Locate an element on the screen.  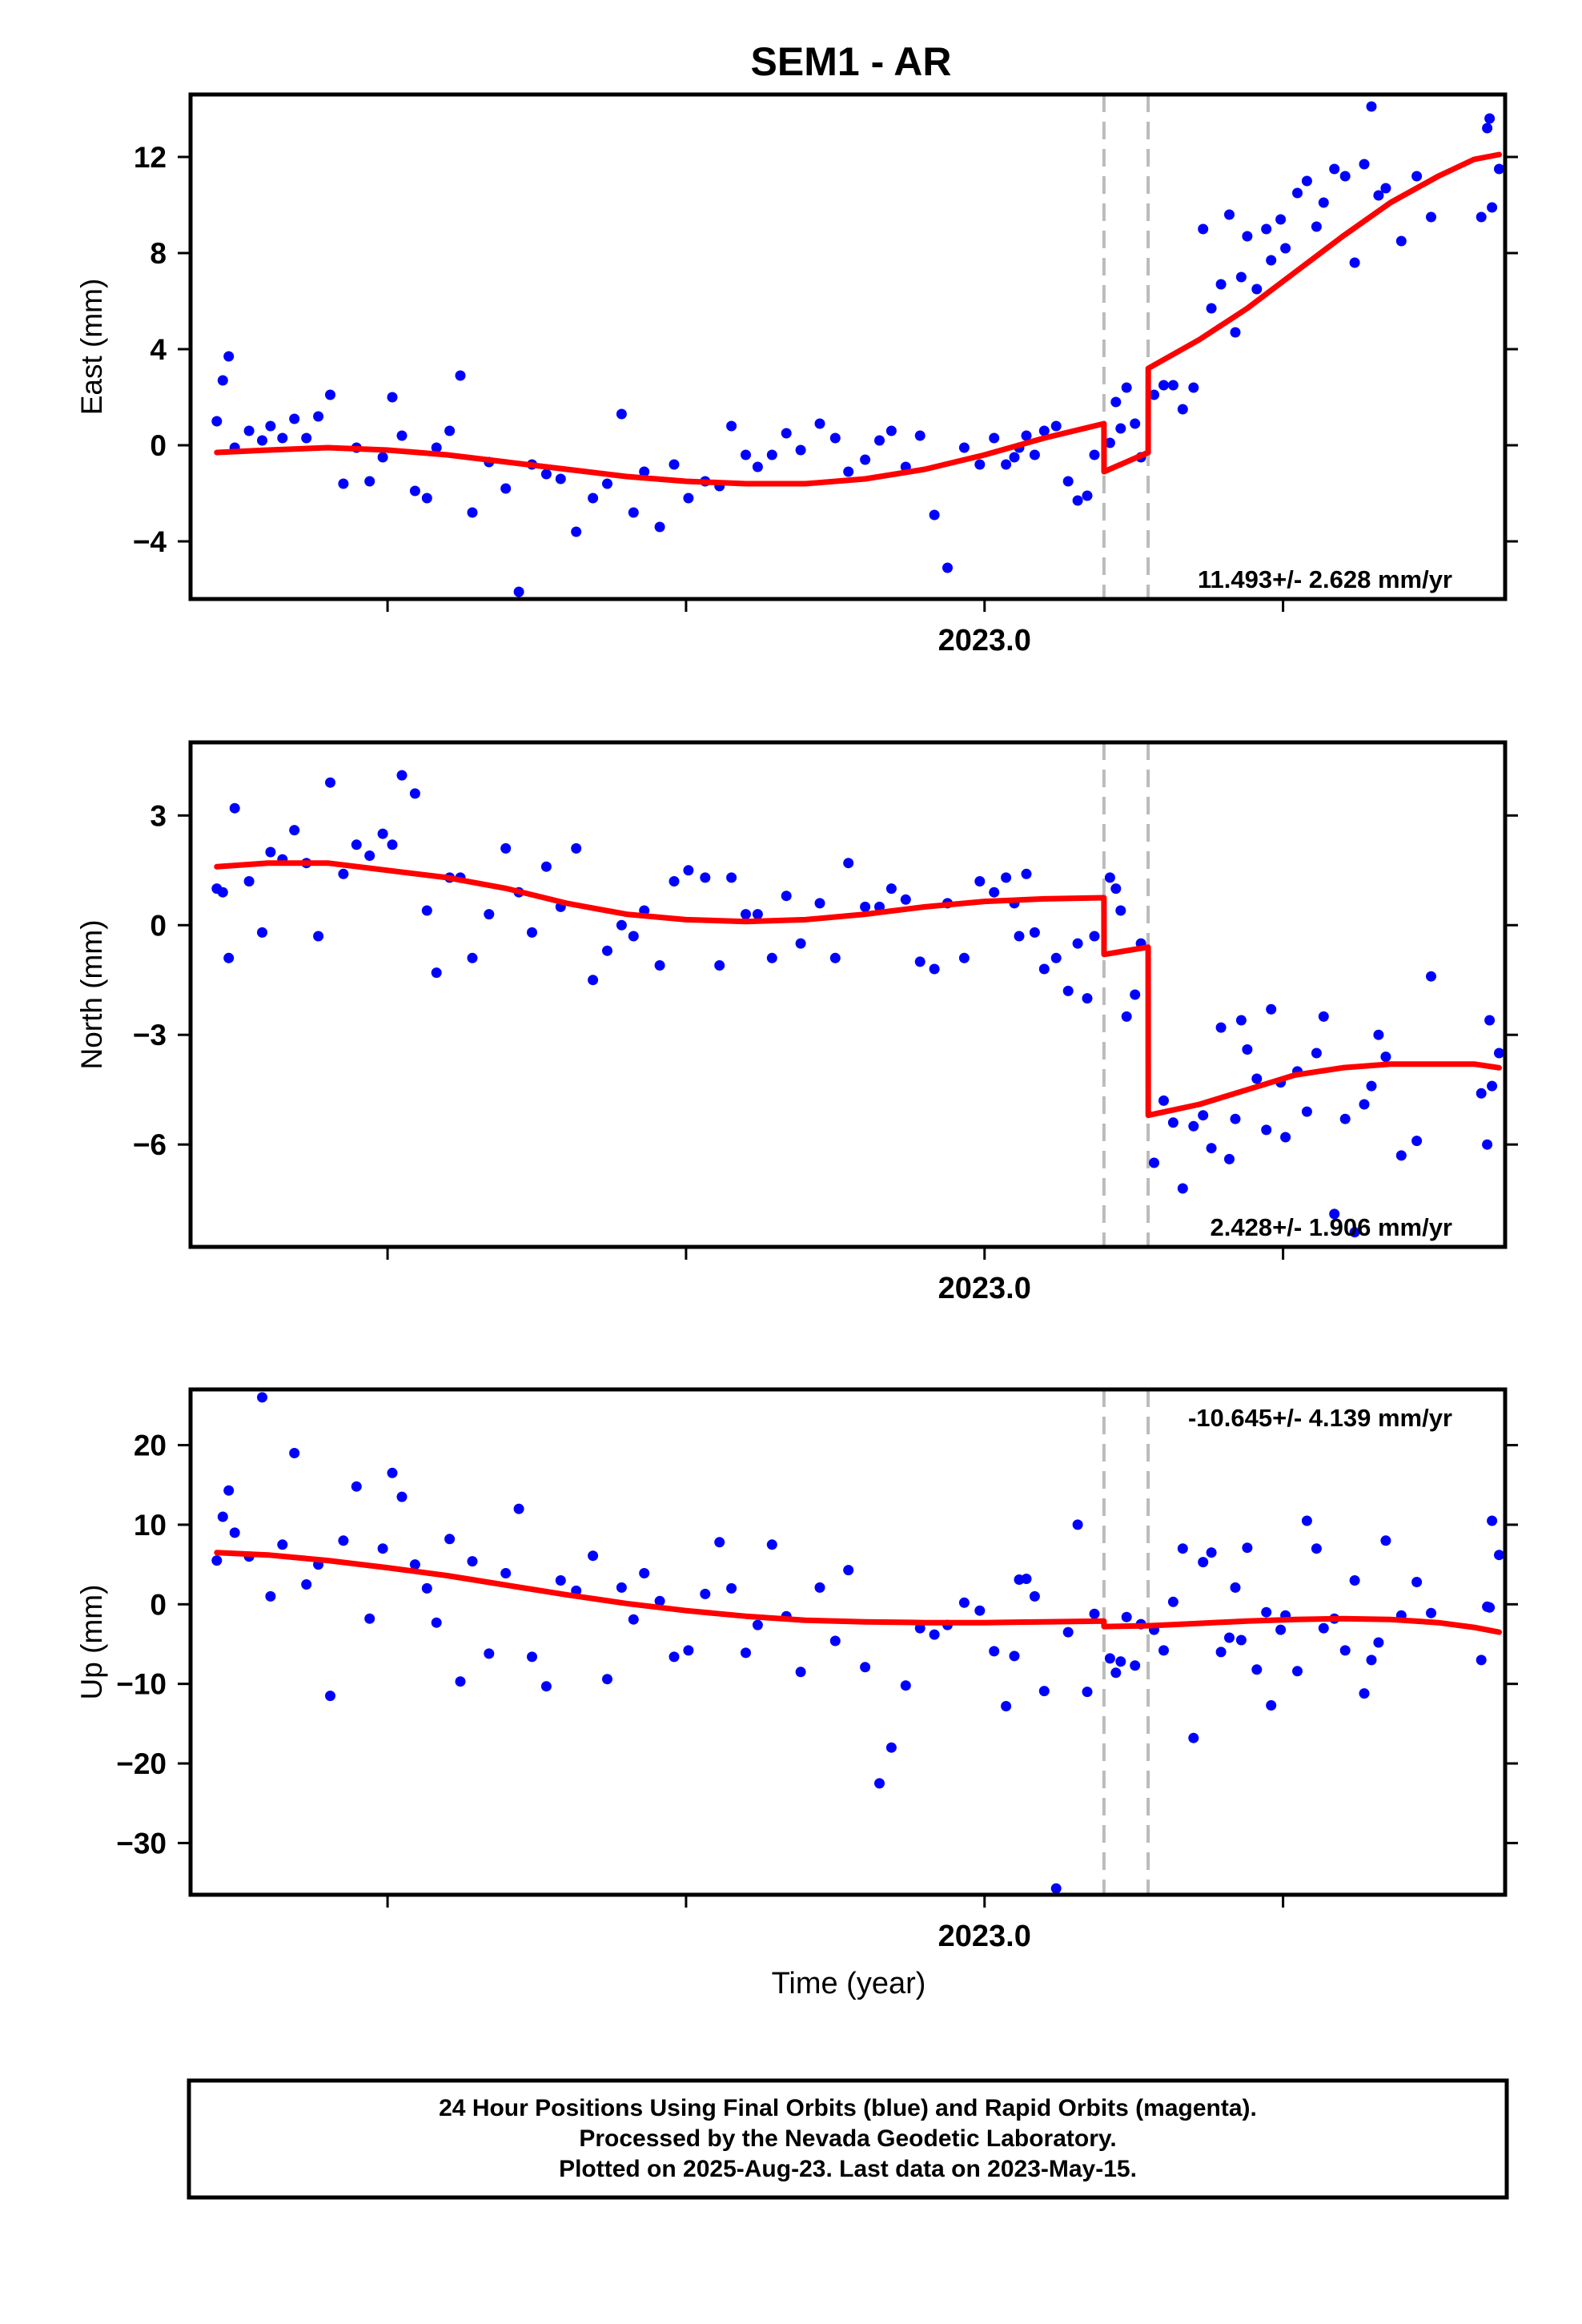
east-x-tick-label: 2023.0 is located at coordinates (984, 640).